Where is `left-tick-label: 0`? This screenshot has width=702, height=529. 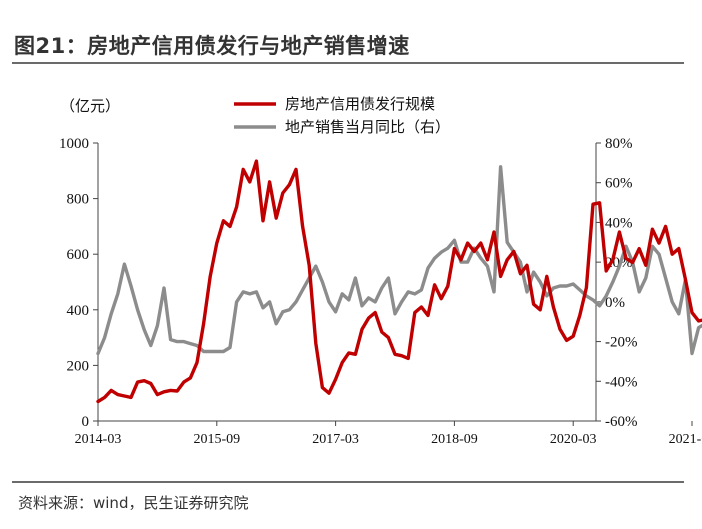
left-tick-label: 0 is located at coordinates (86, 422).